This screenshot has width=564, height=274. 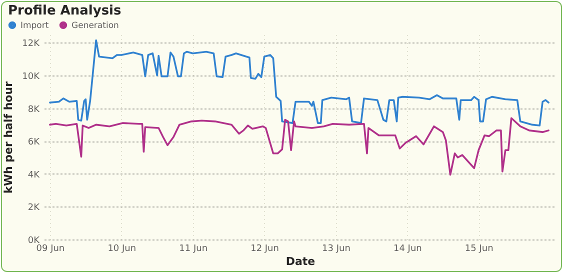 I want to click on y-tick-label: 12K, so click(x=31, y=44).